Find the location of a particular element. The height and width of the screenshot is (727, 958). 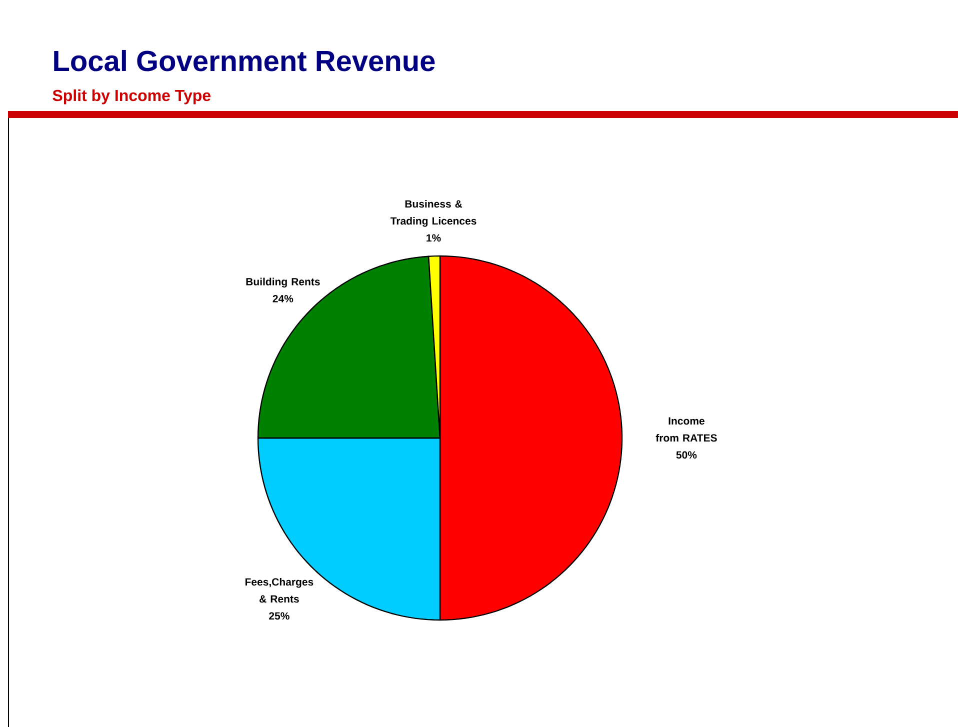

chart-title: Local Government Revenue is located at coordinates (244, 61).